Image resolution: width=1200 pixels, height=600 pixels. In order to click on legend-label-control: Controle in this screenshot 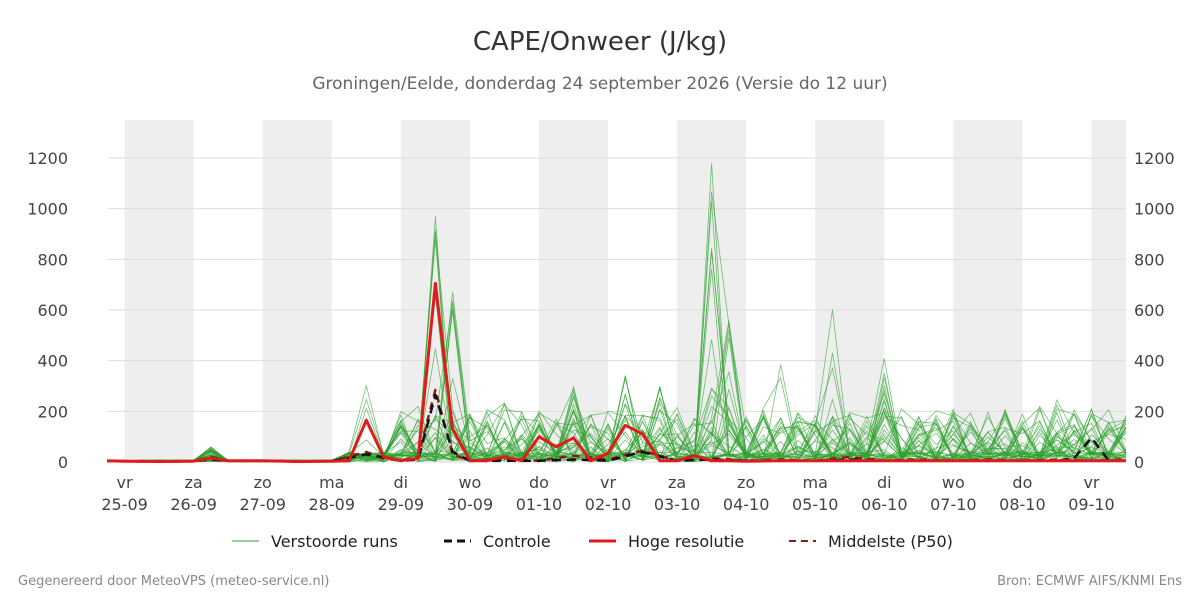, I will do `click(517, 541)`.